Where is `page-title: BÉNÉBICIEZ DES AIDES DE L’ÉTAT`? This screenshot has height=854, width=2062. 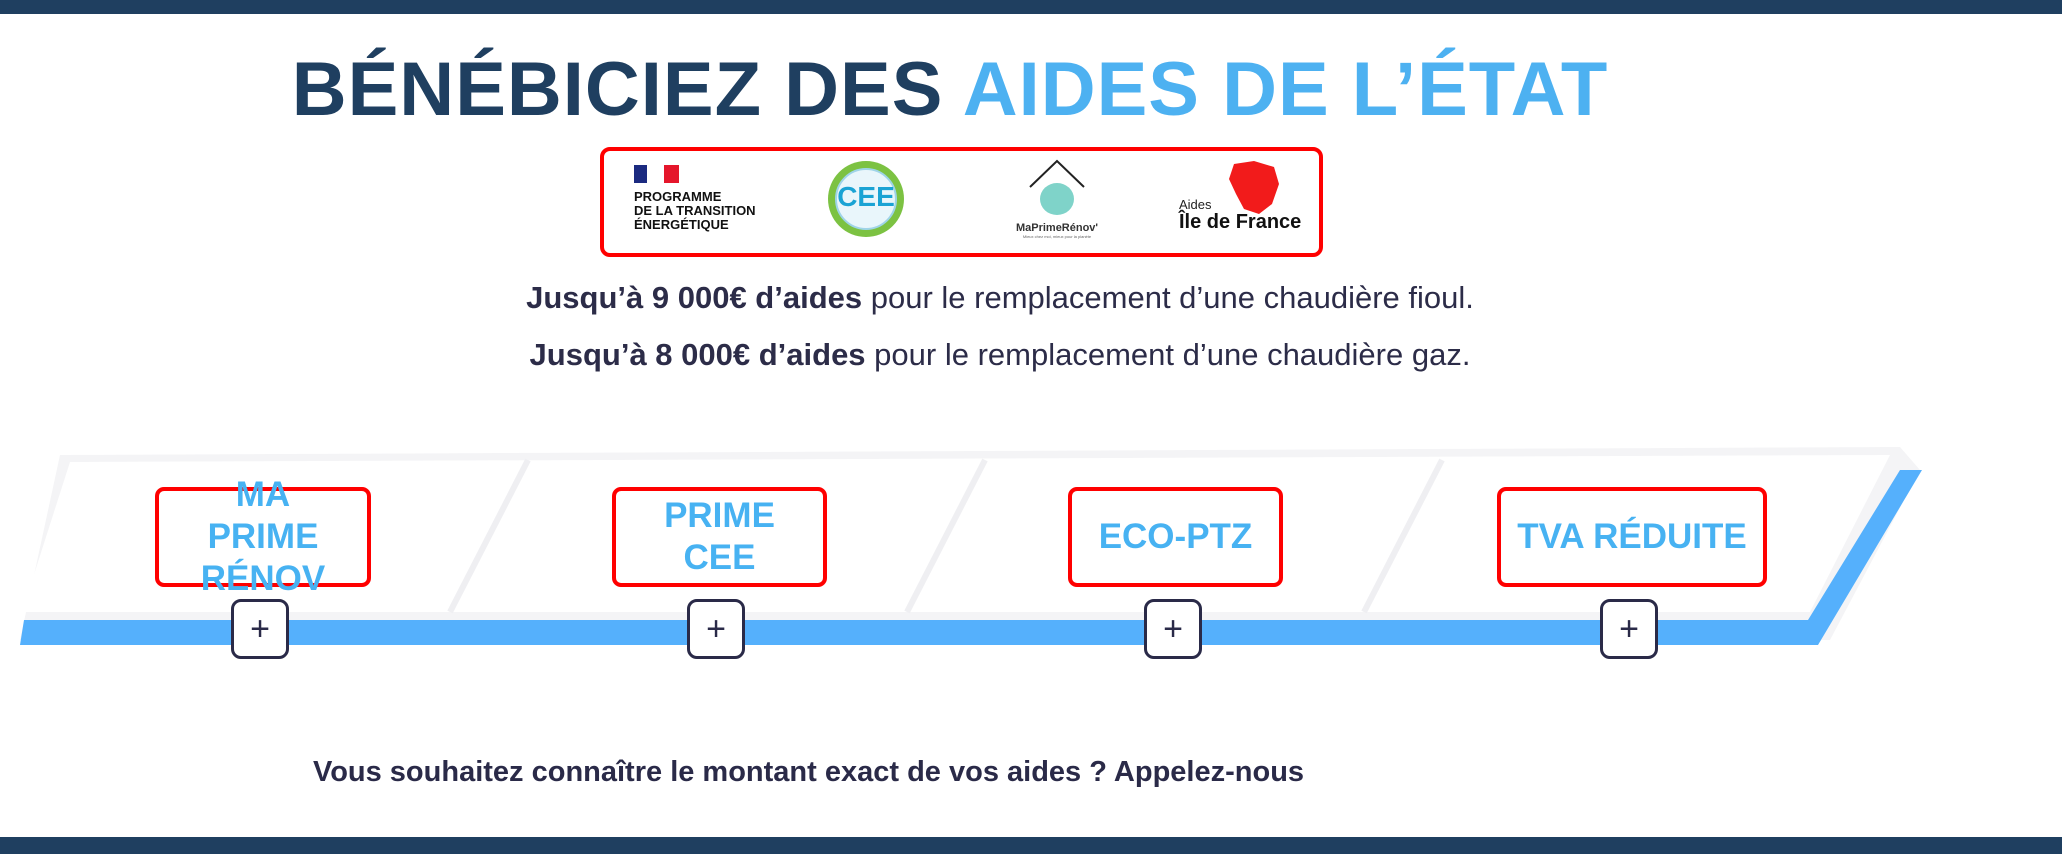 page-title: BÉNÉBICIEZ DES AIDES DE L’ÉTAT is located at coordinates (950, 89).